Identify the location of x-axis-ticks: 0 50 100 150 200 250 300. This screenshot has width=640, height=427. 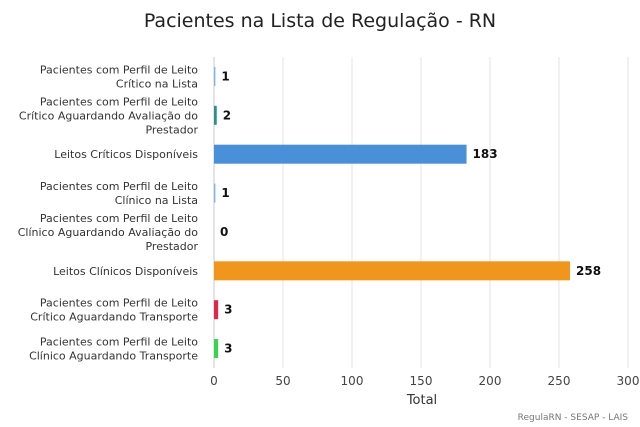
(424, 381).